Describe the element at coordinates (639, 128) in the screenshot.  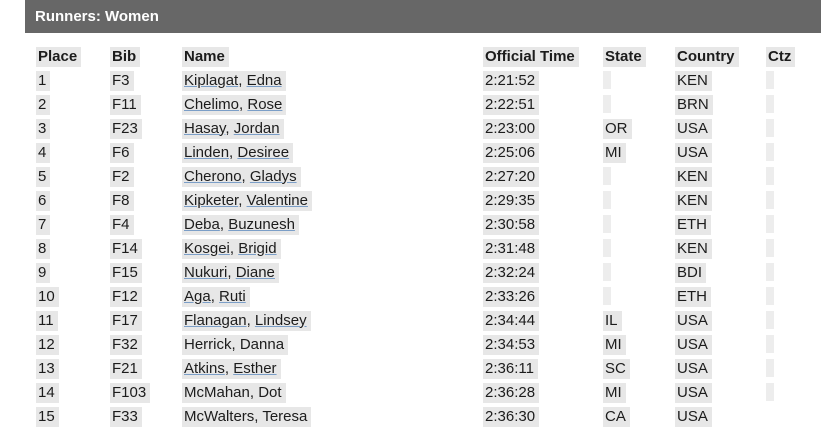
I see `state-cell: OR` at that location.